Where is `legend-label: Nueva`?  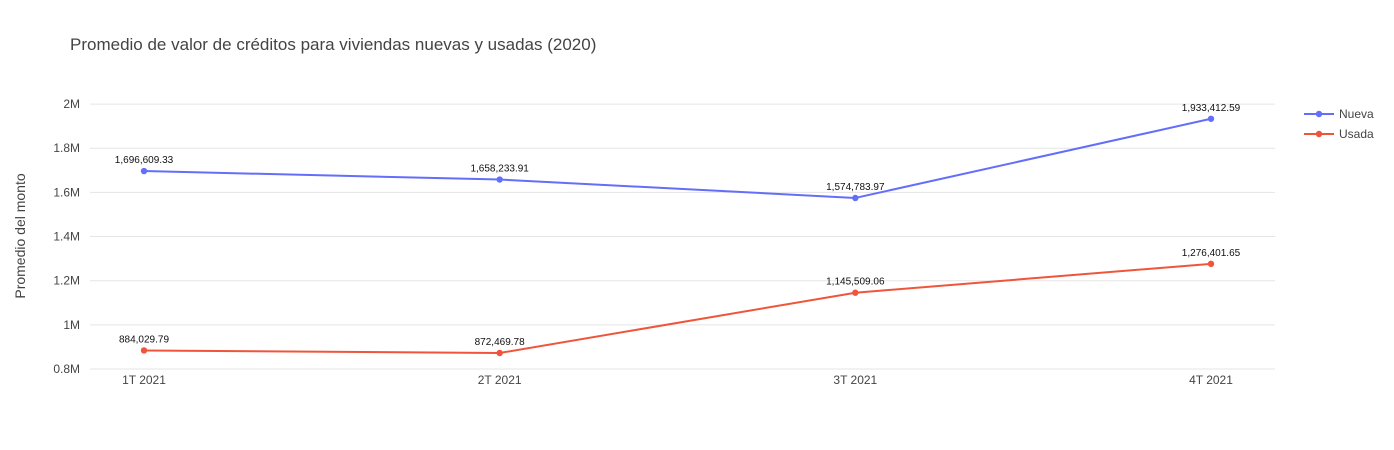 legend-label: Nueva is located at coordinates (1356, 114).